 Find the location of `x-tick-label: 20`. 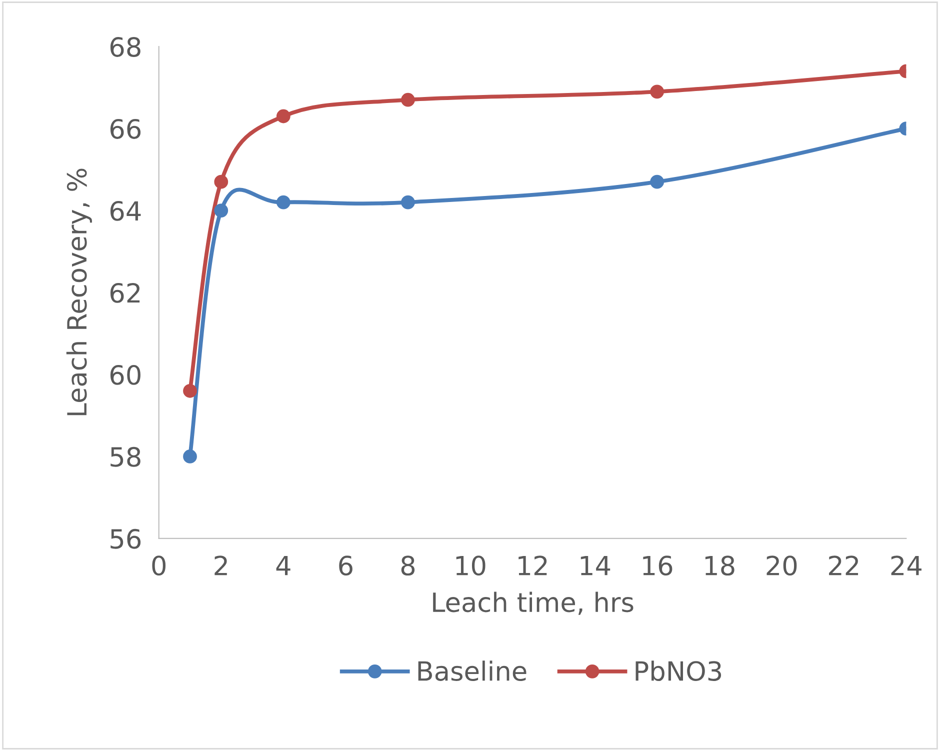

x-tick-label: 20 is located at coordinates (781, 566).